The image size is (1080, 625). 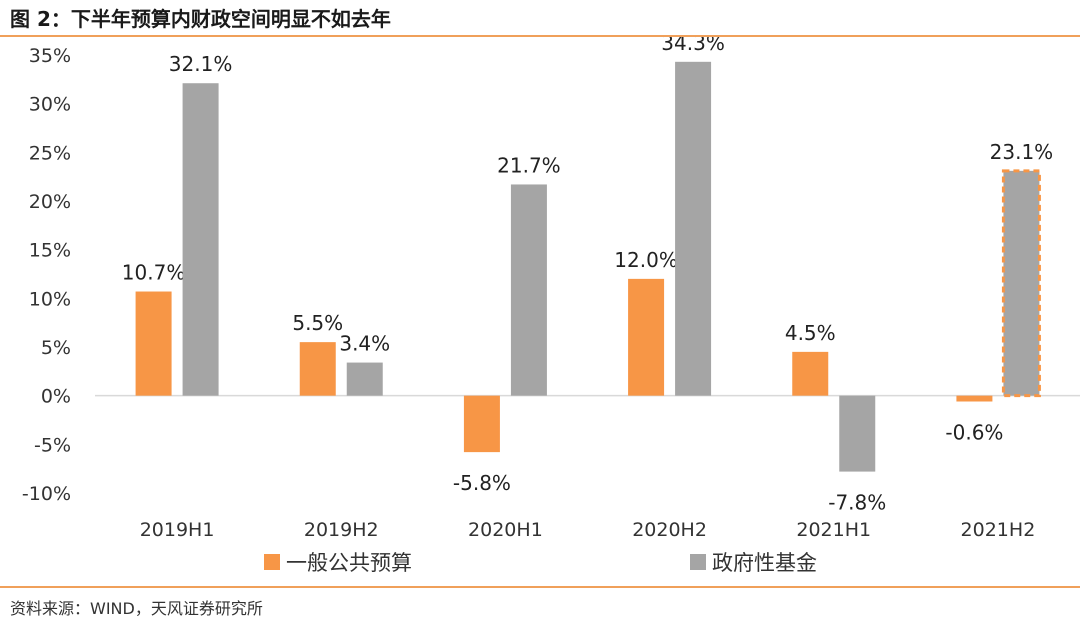 What do you see at coordinates (693, 46) in the screenshot?
I see `data-label: 34.3%` at bounding box center [693, 46].